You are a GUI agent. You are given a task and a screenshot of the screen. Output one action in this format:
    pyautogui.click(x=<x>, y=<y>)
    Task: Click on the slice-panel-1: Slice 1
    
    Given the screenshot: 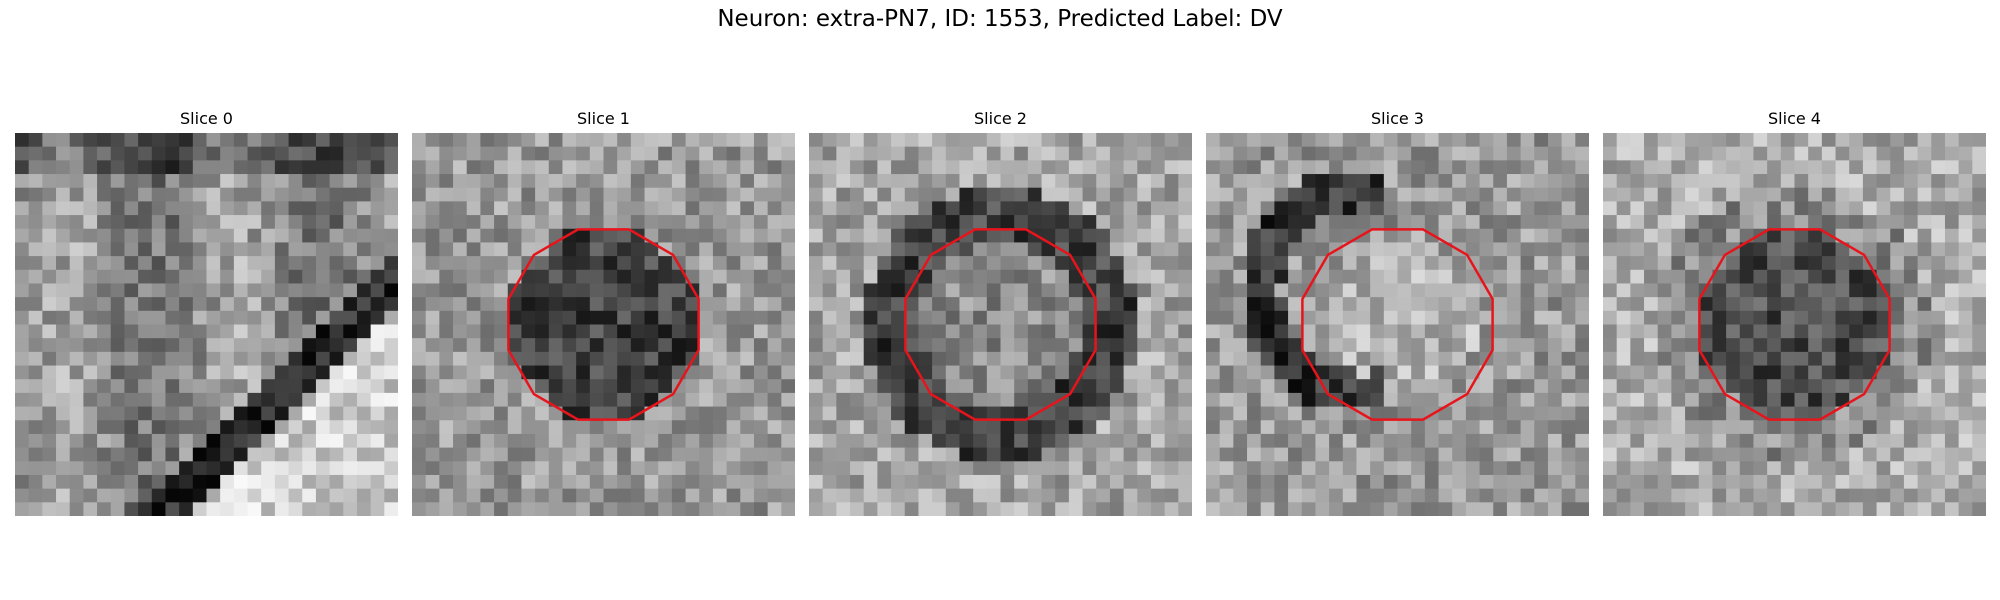 What is the action you would take?
    pyautogui.click(x=603, y=312)
    